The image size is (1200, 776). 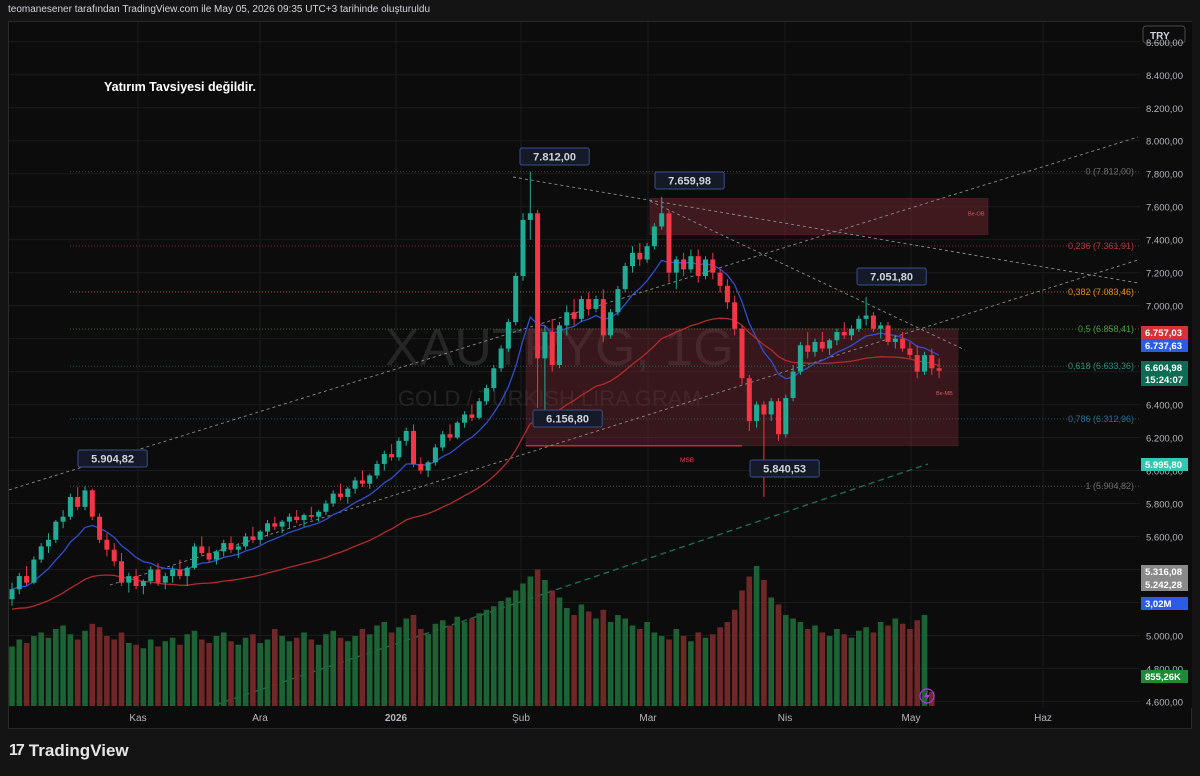 I want to click on price-label: 15:24:07, so click(x=1164, y=380).